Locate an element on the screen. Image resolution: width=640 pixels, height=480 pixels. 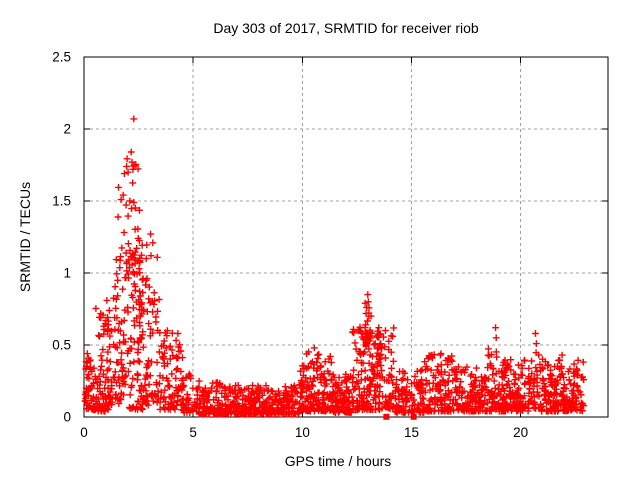
x-tick-label: 20 is located at coordinates (520, 432).